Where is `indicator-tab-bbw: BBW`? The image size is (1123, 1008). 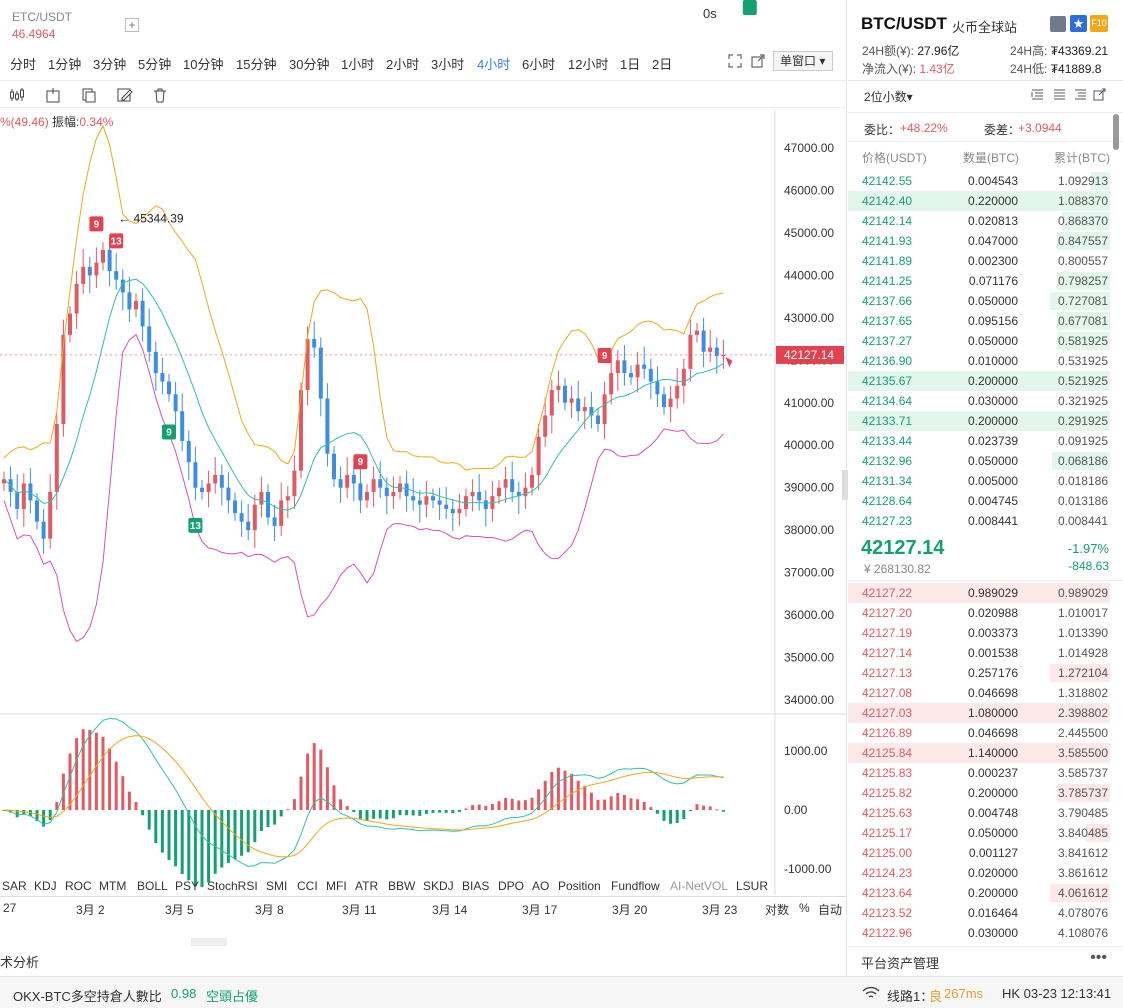
indicator-tab-bbw: BBW is located at coordinates (402, 886).